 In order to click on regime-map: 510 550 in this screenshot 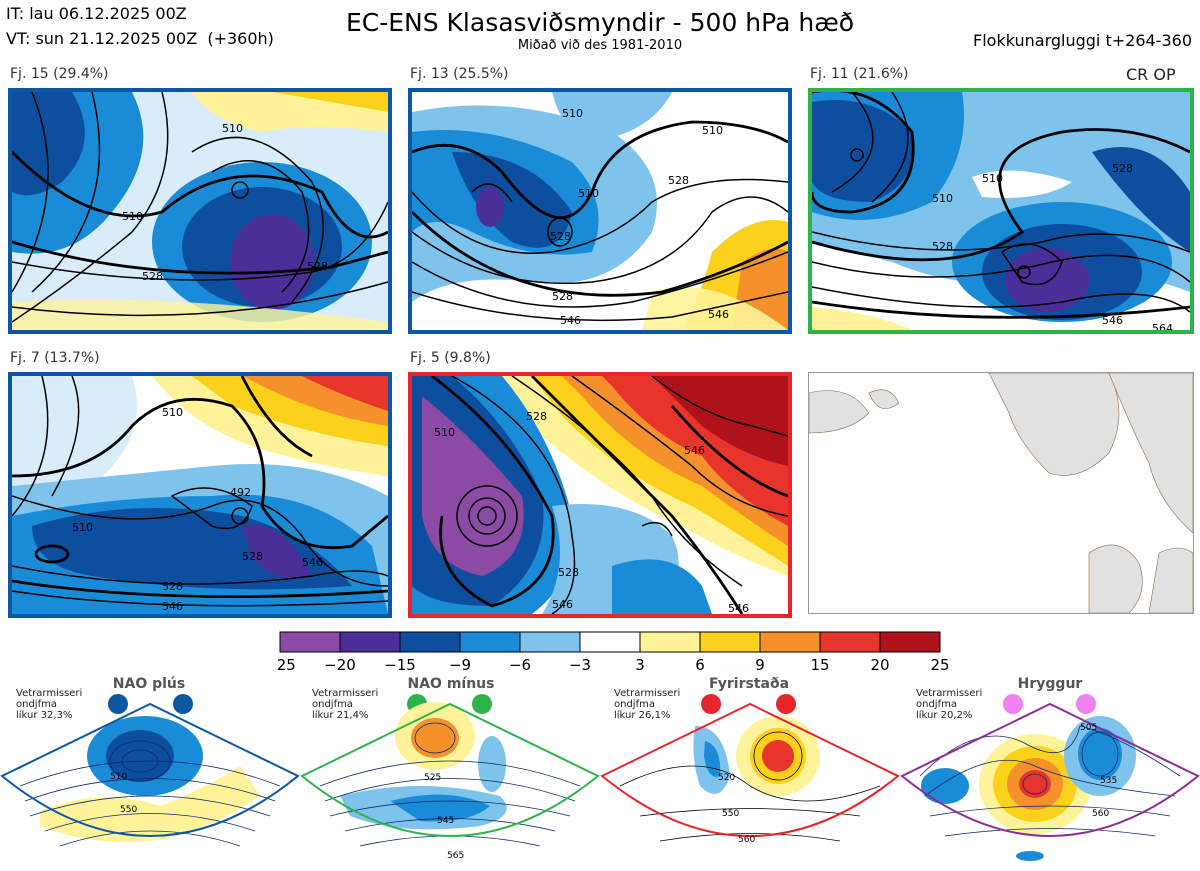, I will do `click(150, 770)`.